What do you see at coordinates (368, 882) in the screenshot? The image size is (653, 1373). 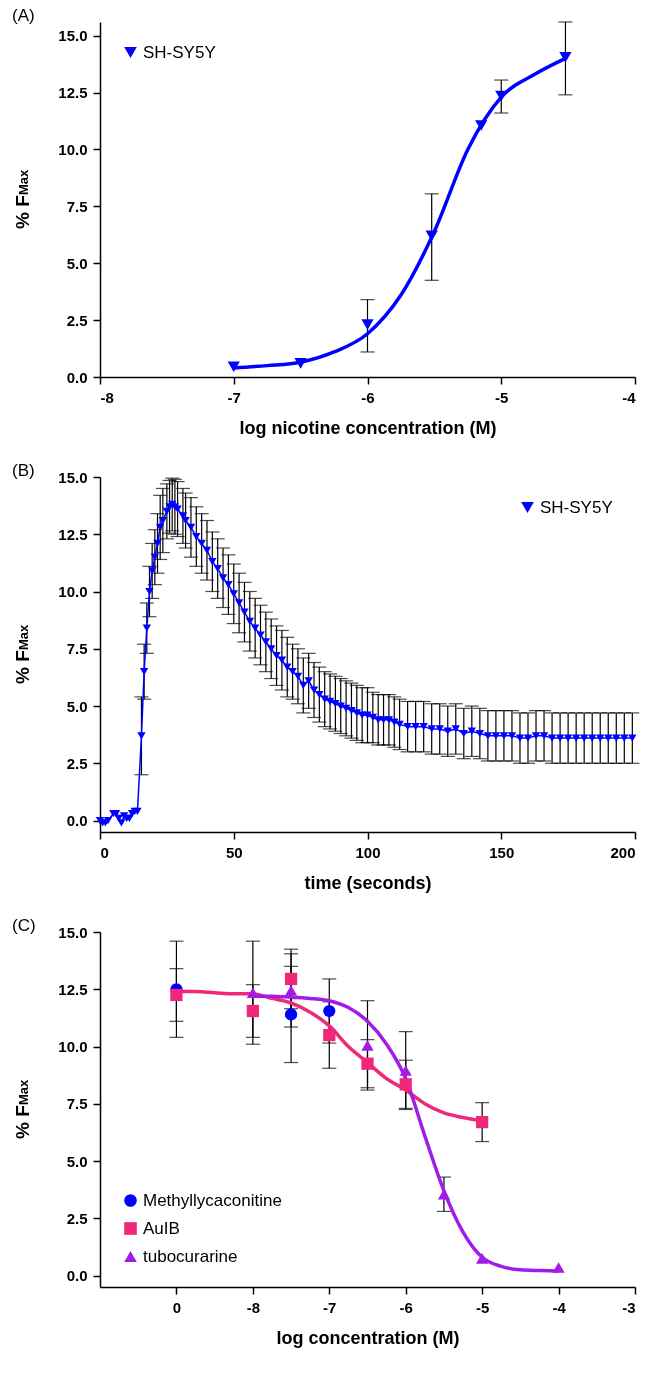 I see `x-axis-title: time (seconds)` at bounding box center [368, 882].